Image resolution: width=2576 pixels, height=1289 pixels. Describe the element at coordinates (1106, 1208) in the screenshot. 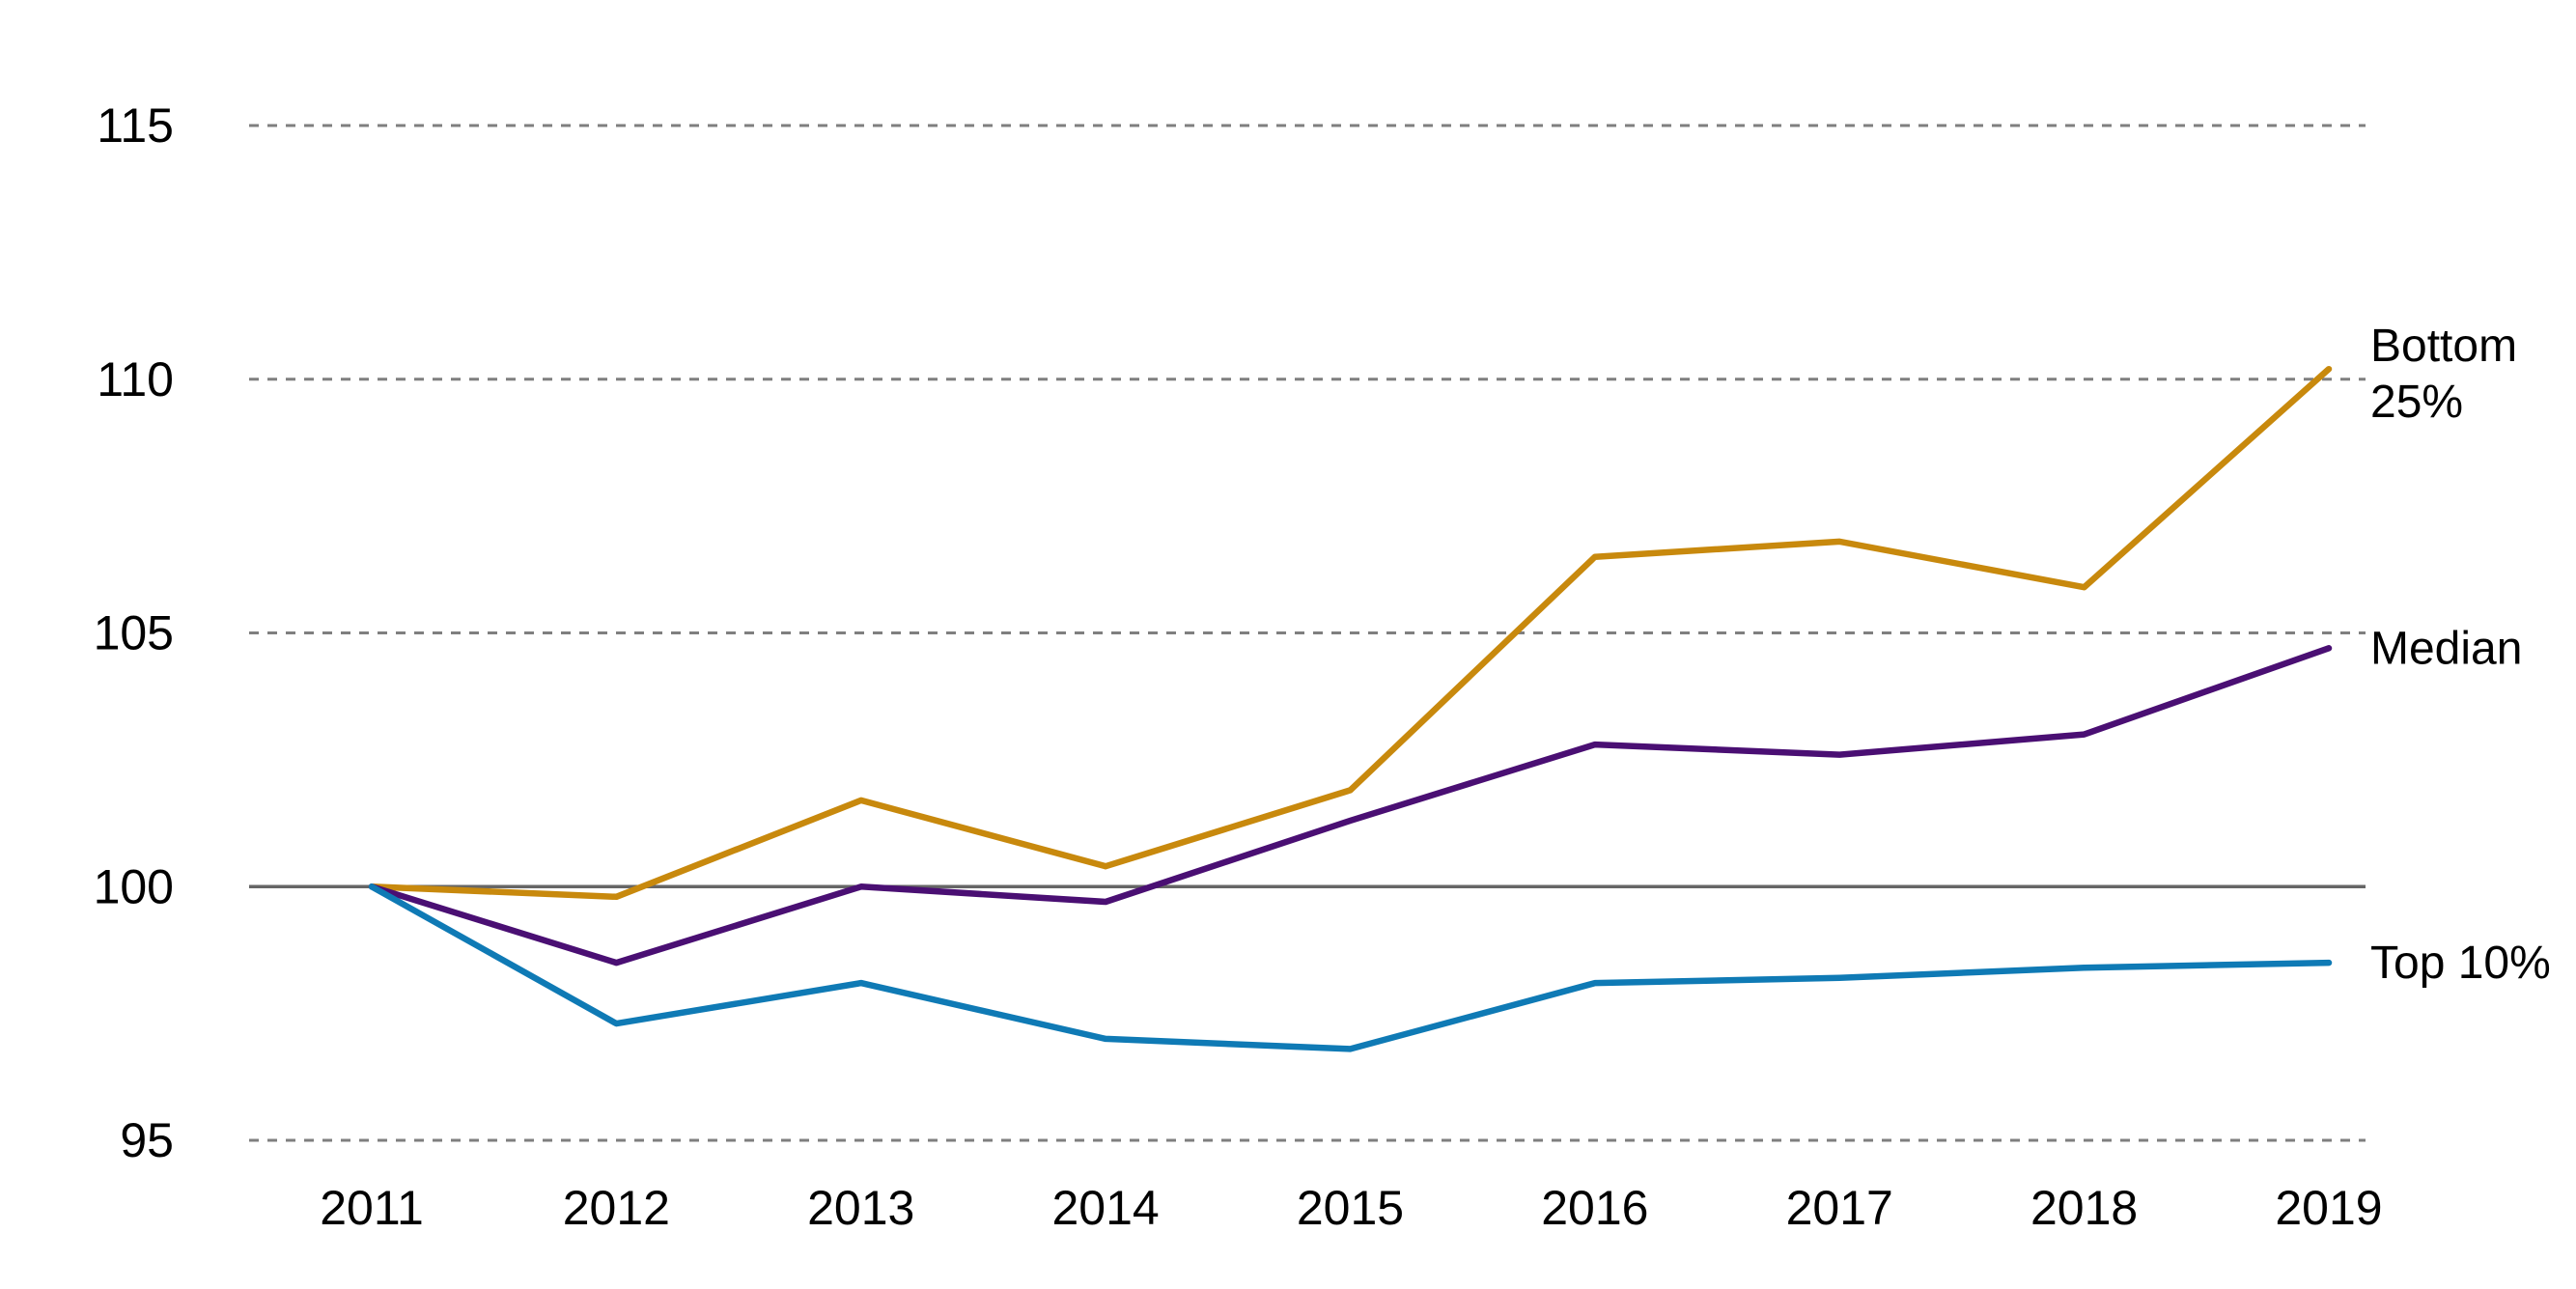

I see `x-tick-label: 2014` at that location.